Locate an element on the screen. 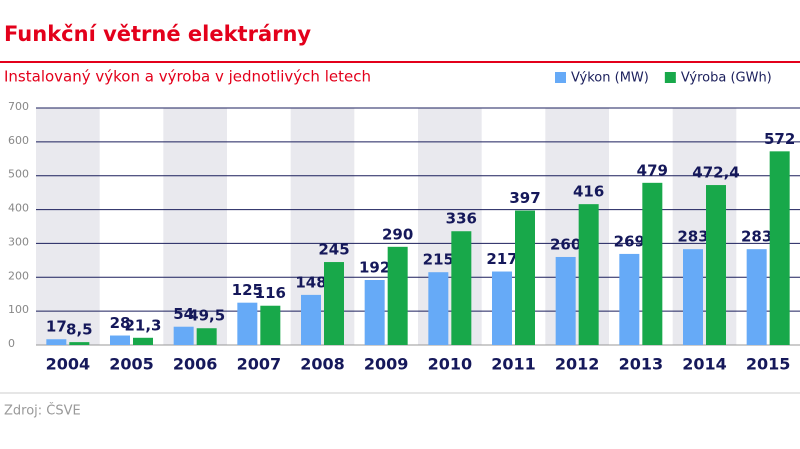 The height and width of the screenshot is (449, 800). data-label: 479 is located at coordinates (652, 170).